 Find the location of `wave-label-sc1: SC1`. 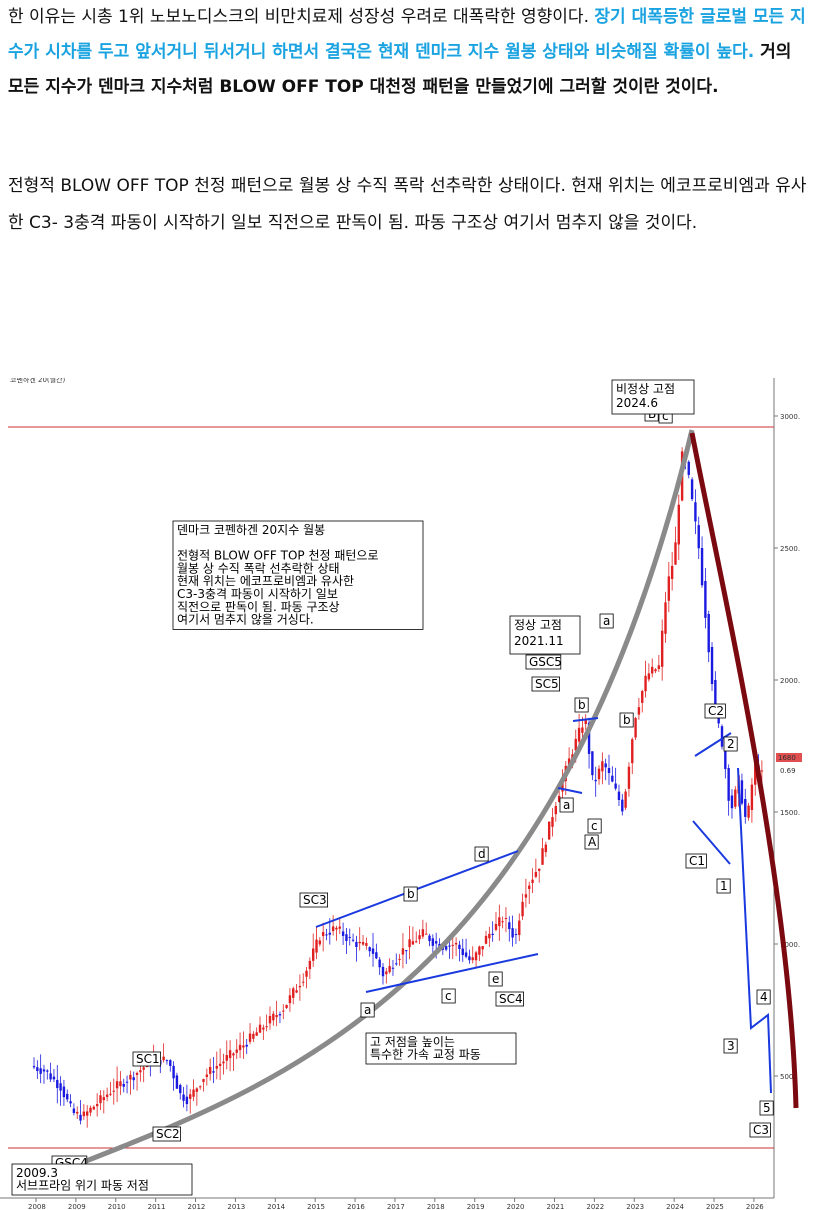

wave-label-sc1: SC1 is located at coordinates (147, 1059).